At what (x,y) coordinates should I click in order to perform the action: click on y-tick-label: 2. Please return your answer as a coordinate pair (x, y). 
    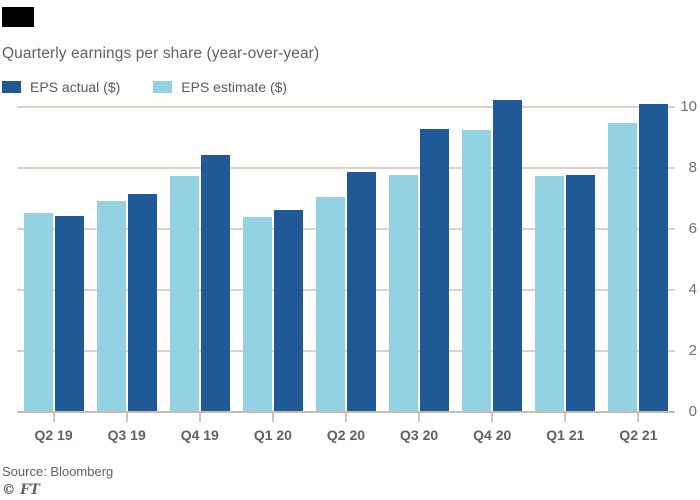
    Looking at the image, I should click on (692, 350).